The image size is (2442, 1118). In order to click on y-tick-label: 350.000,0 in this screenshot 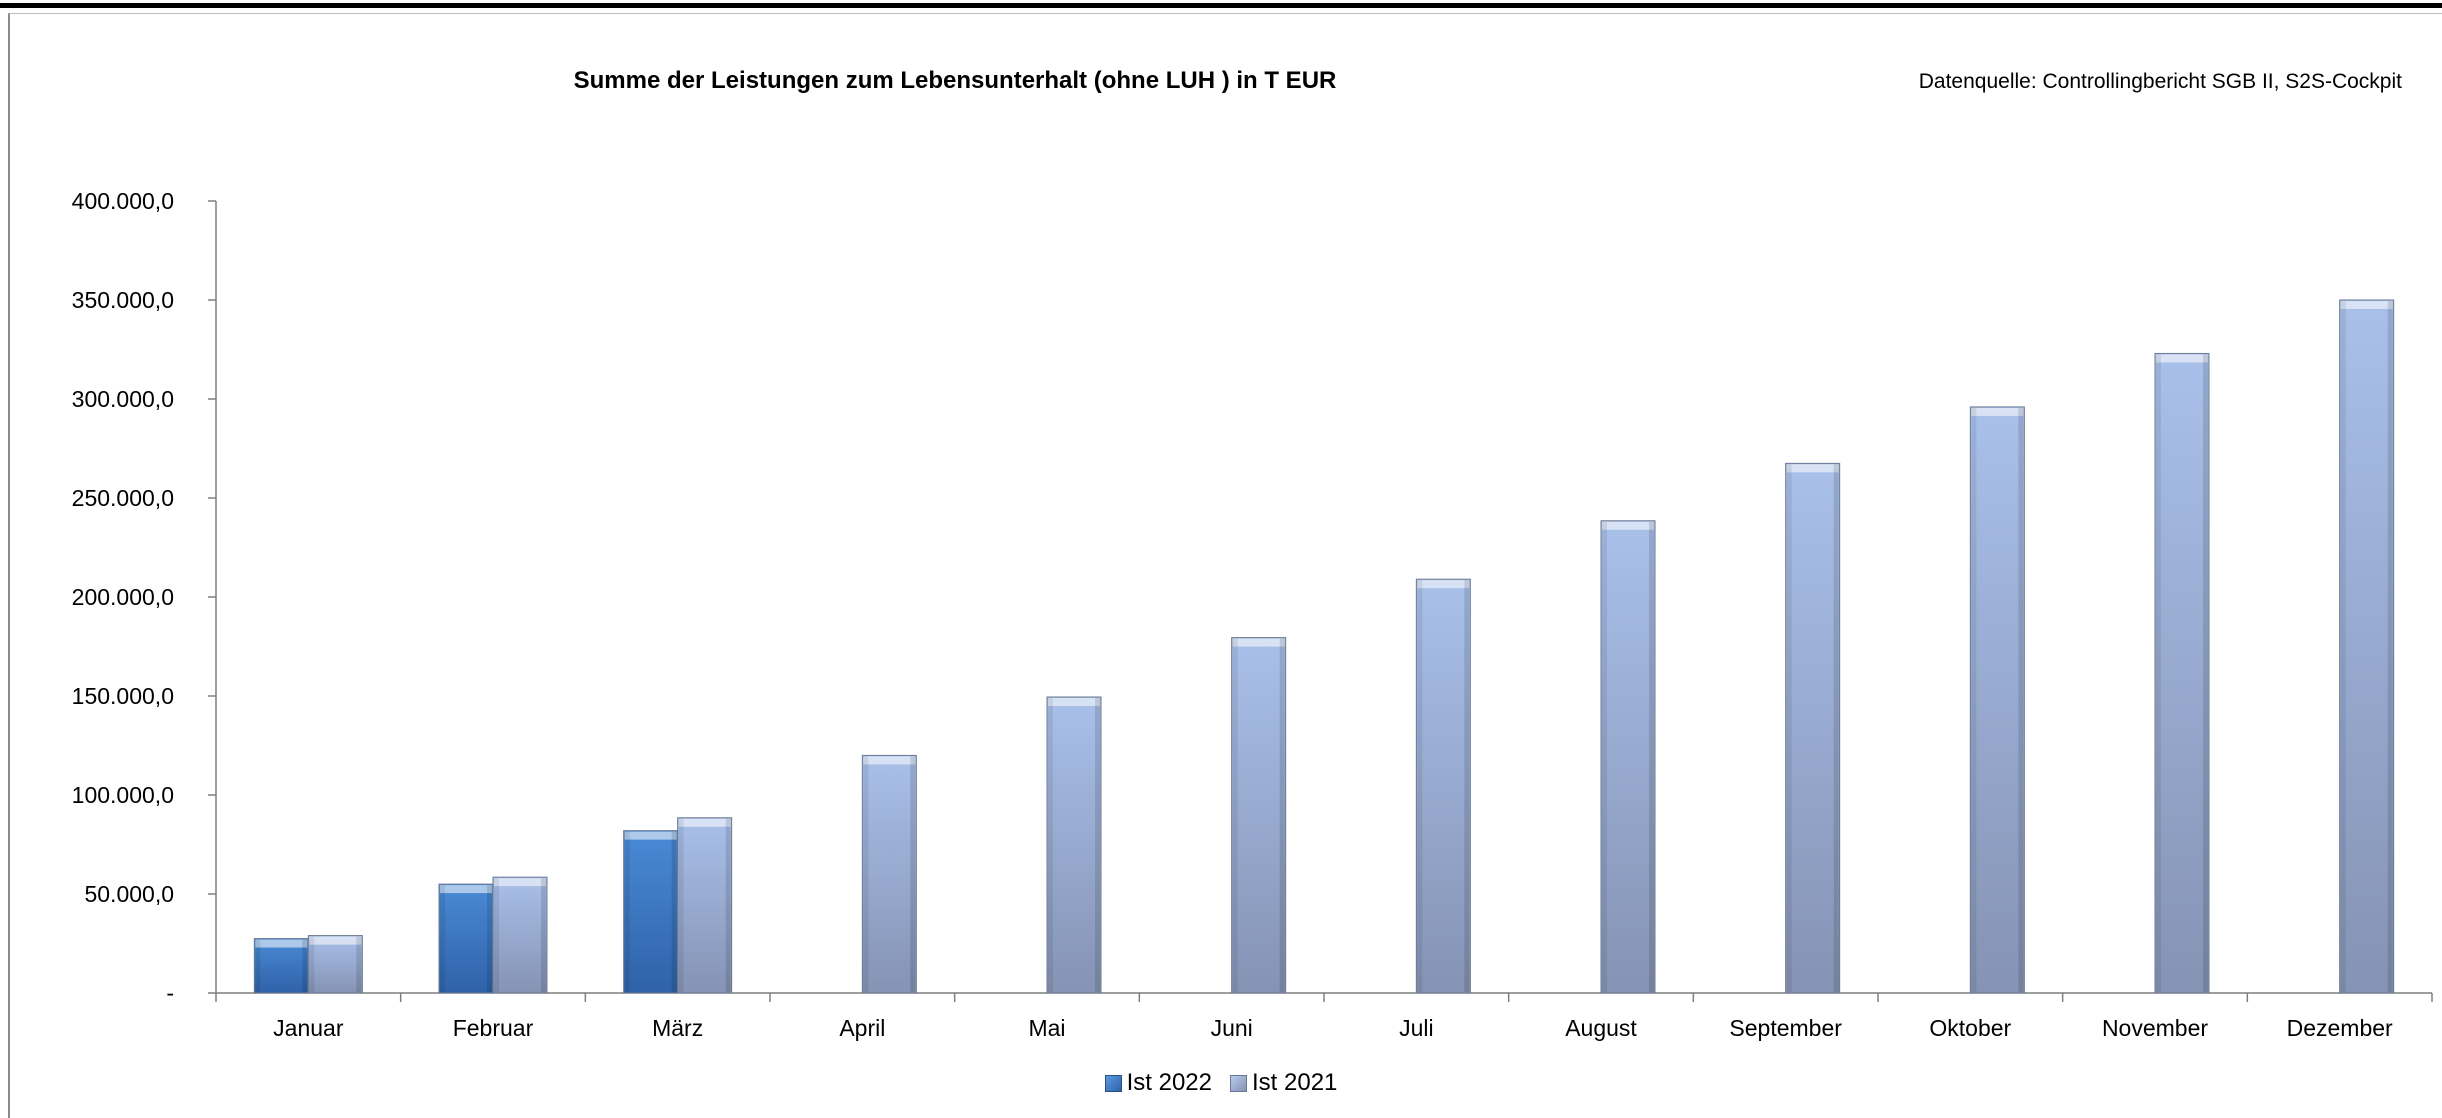, I will do `click(123, 300)`.